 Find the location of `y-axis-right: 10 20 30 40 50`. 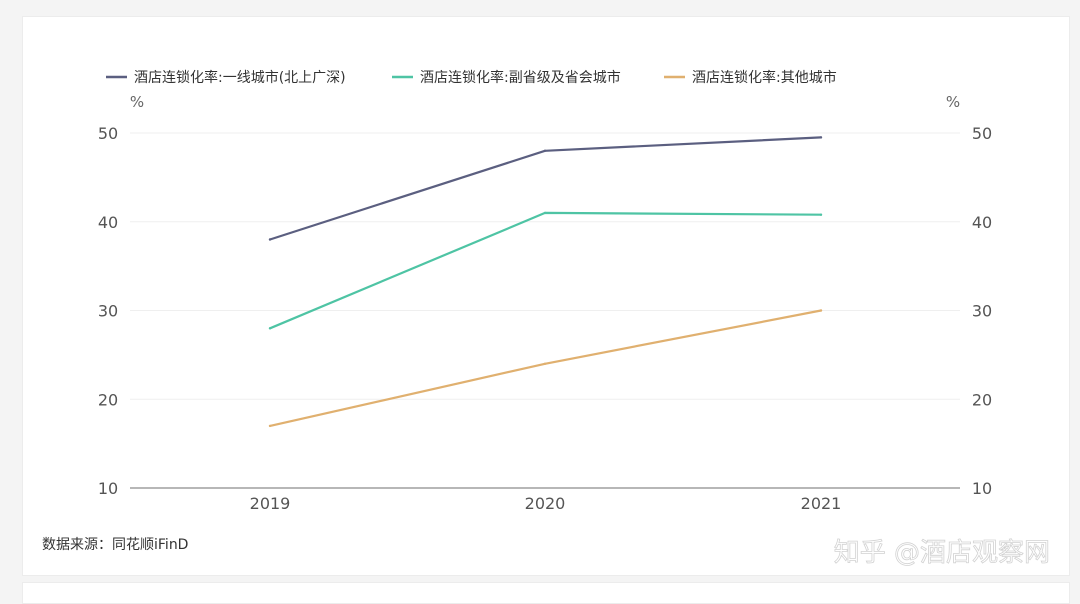

y-axis-right: 10 20 30 40 50 is located at coordinates (982, 311).